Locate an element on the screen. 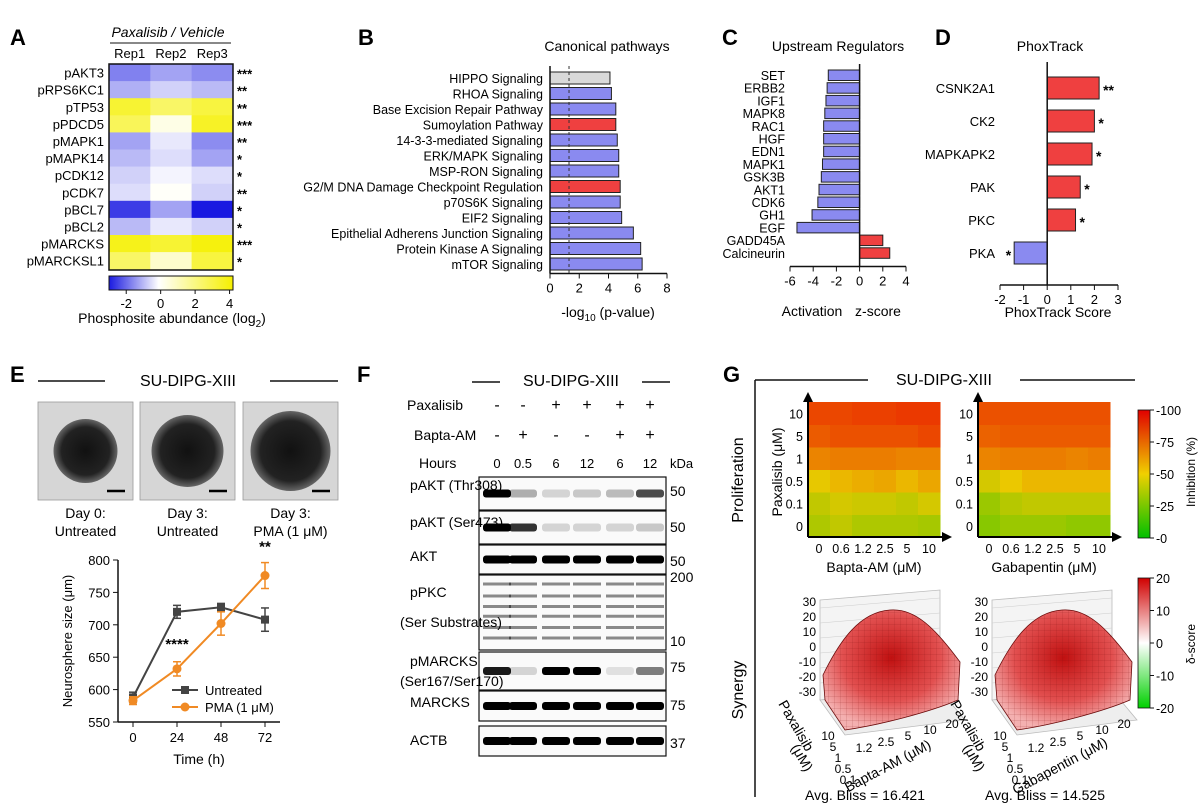 Image resolution: width=1200 pixels, height=807 pixels. pathways-title: Canonical pathways is located at coordinates (606, 46).